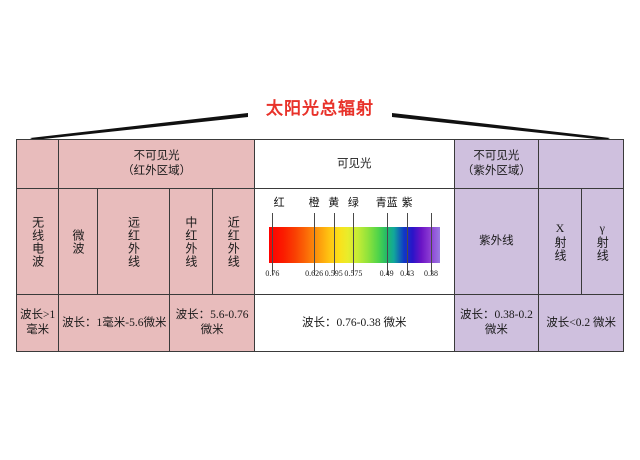 This screenshot has height=460, width=640. I want to click on header-cell-blank-left, so click(37, 164).